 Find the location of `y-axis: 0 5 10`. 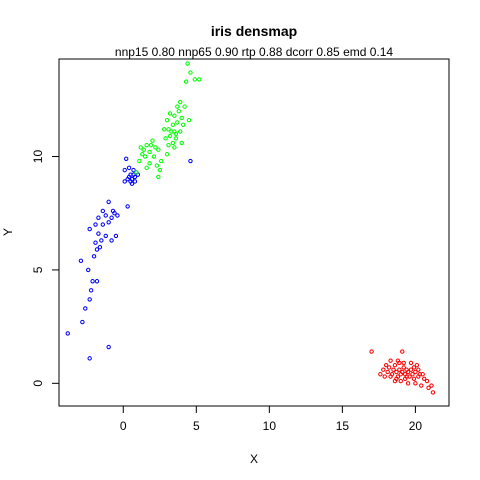

y-axis: 0 5 10 is located at coordinates (45, 268).